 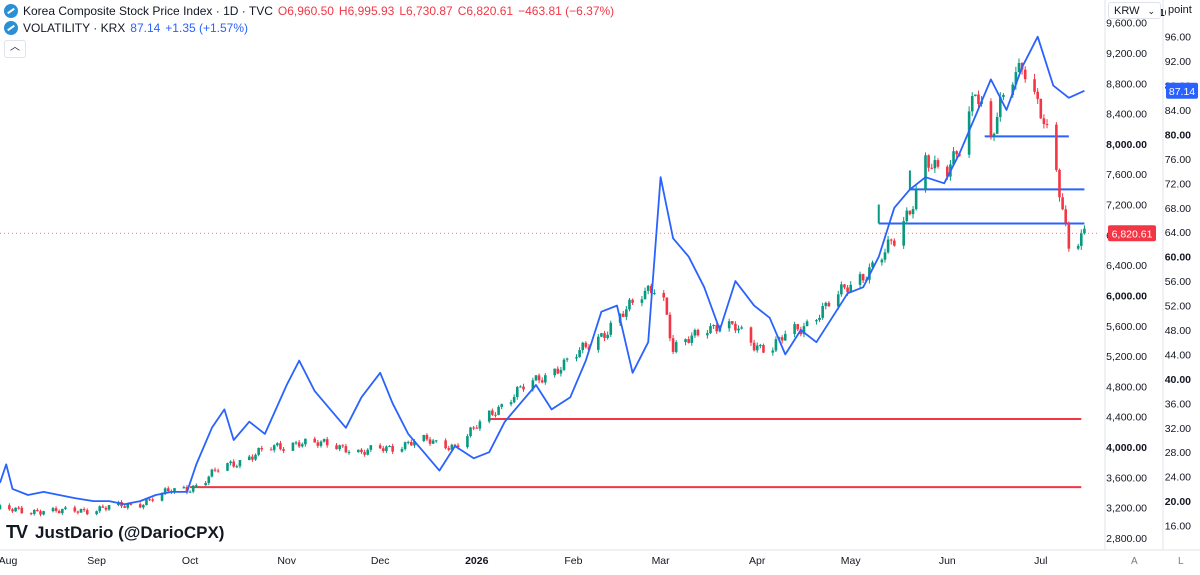 What do you see at coordinates (15, 49) in the screenshot?
I see `collapse-legend-button: ︿` at bounding box center [15, 49].